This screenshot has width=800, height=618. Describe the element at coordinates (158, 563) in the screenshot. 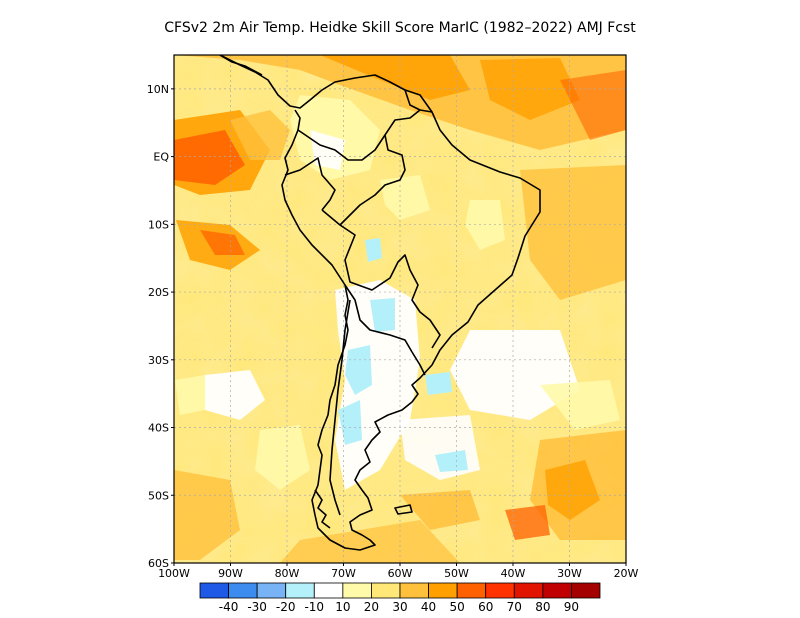

I see `lat-label: 60S` at that location.